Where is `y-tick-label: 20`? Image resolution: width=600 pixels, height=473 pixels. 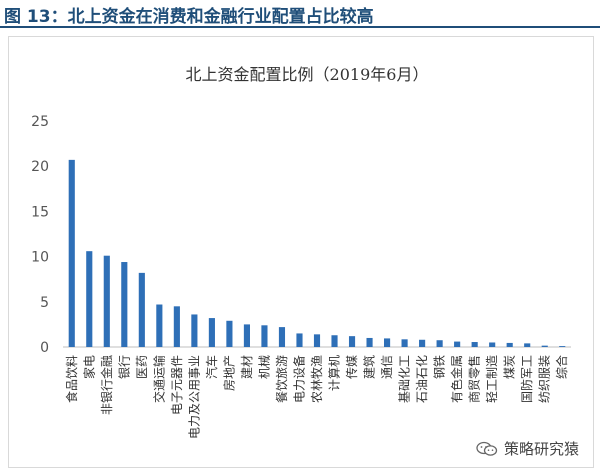 y-tick-label: 20 is located at coordinates (40, 167).